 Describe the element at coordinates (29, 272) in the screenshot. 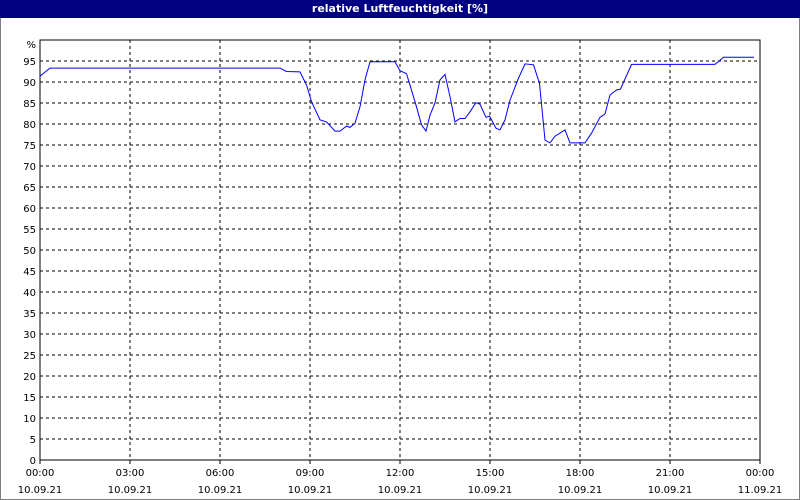

I see `y-tick-label: 45` at that location.